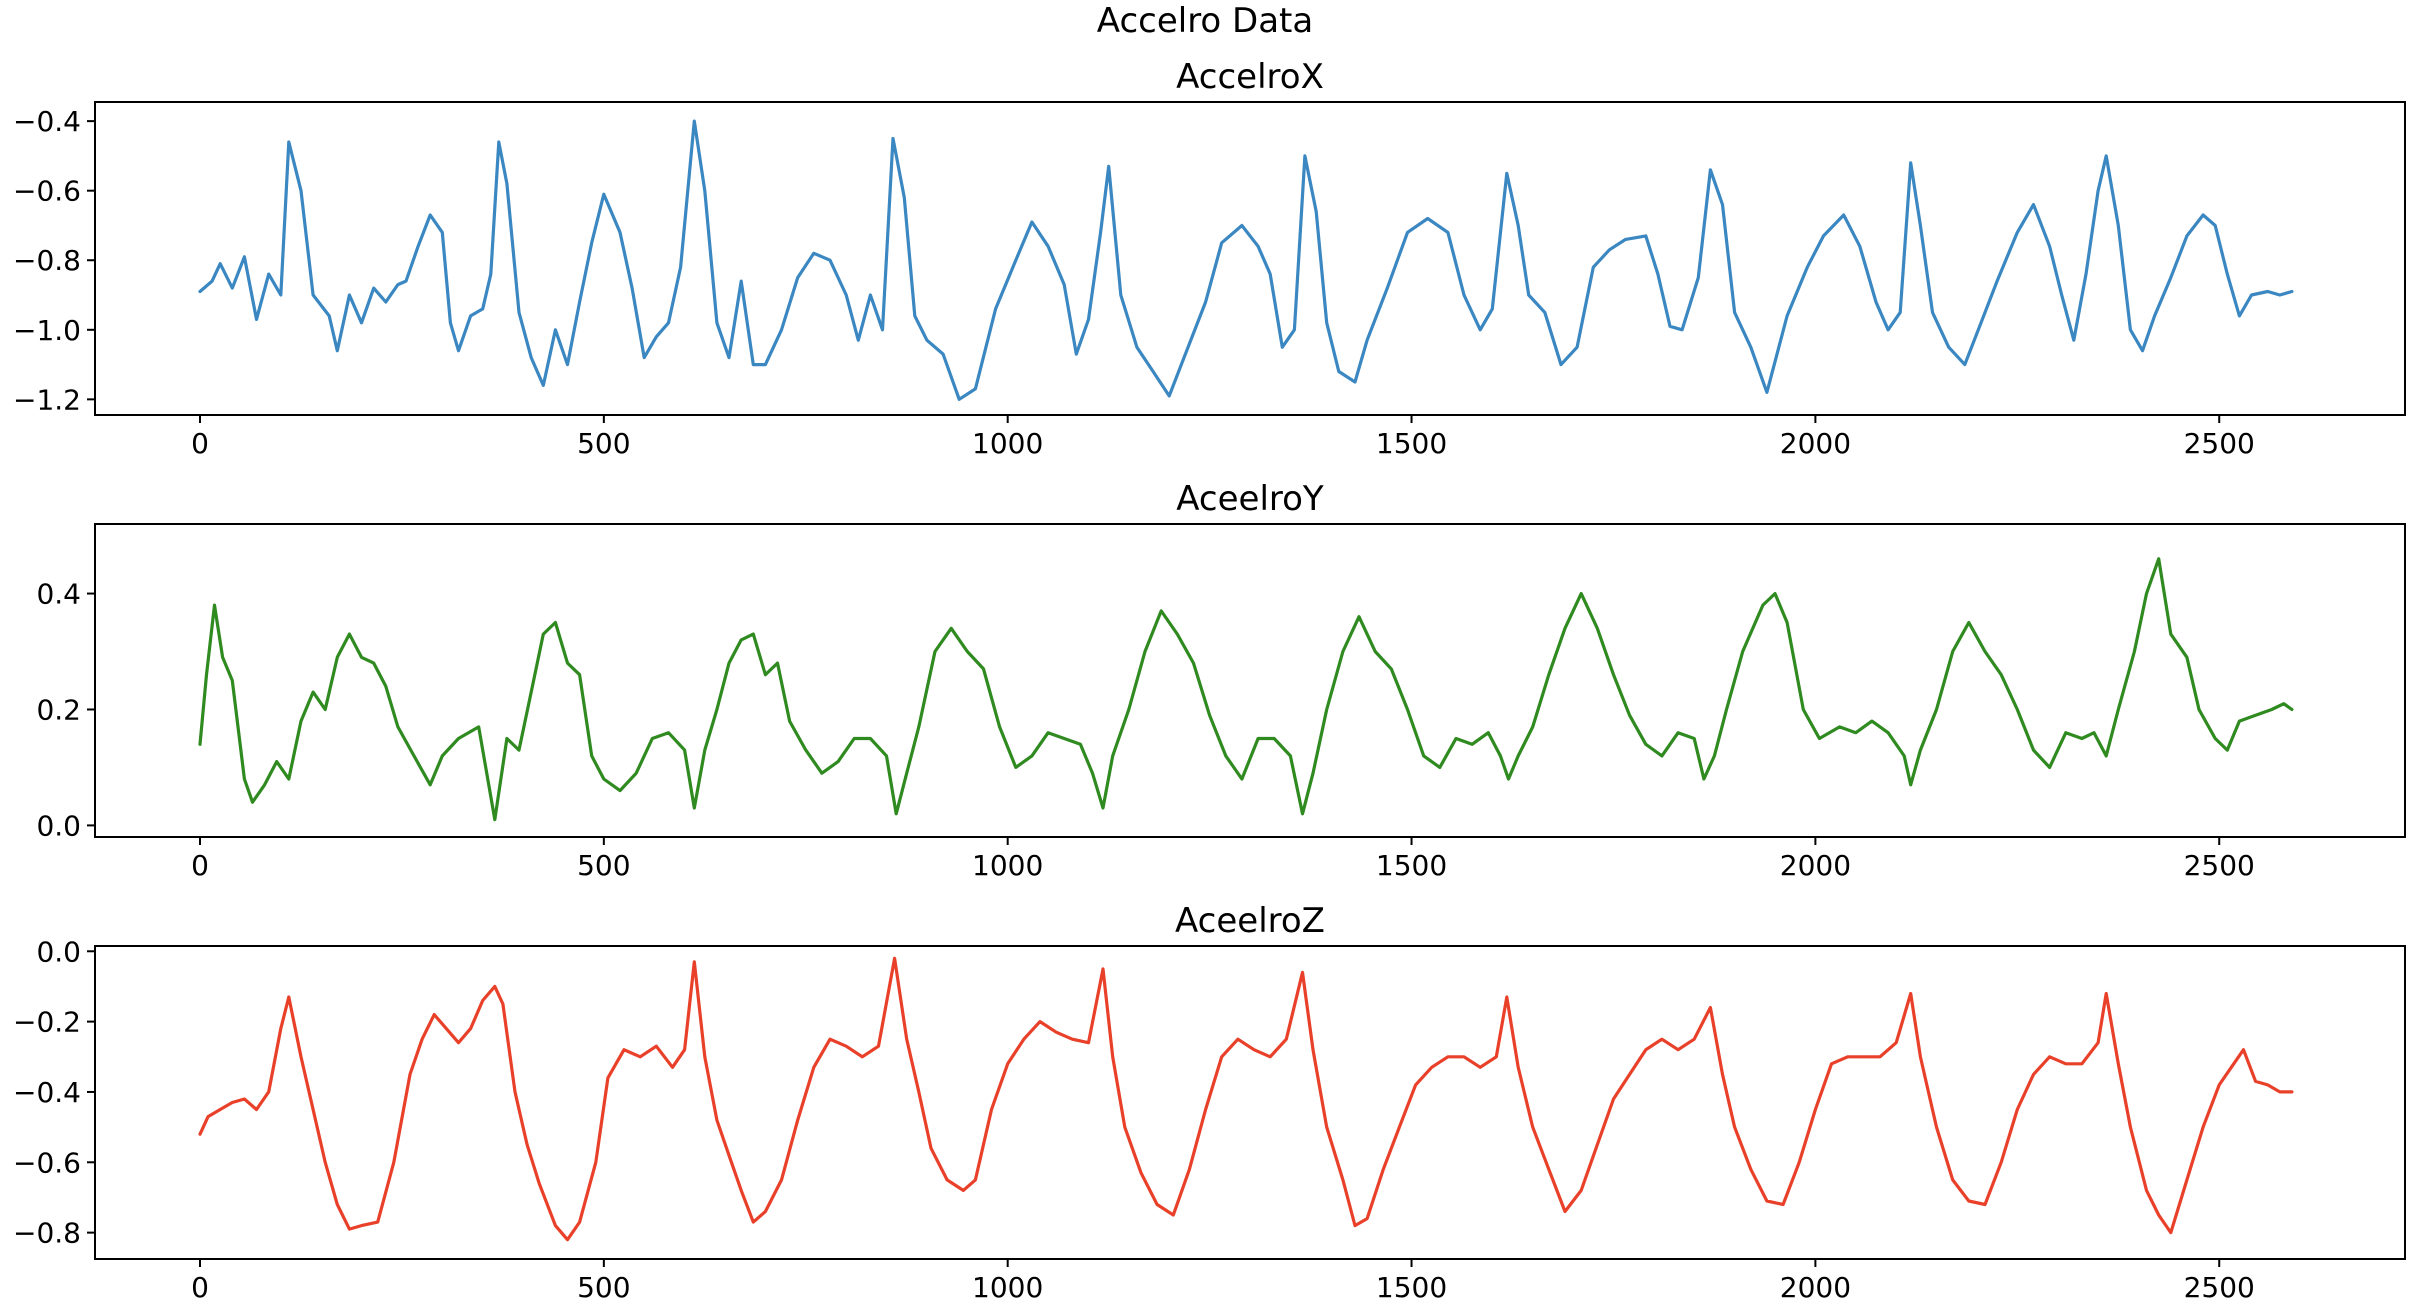 This screenshot has height=1312, width=2410. Describe the element at coordinates (58, 594) in the screenshot. I see `y-tick-label: 0.4` at that location.